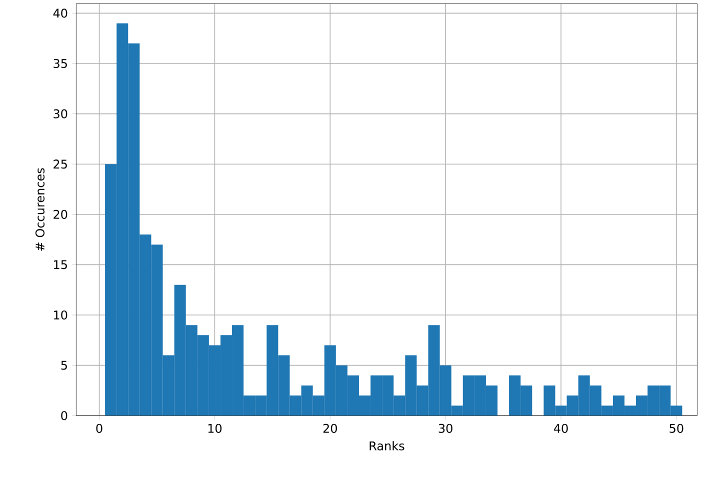 The width and height of the screenshot is (708, 477). Describe the element at coordinates (64, 365) in the screenshot. I see `y-tick-label: 5` at that location.